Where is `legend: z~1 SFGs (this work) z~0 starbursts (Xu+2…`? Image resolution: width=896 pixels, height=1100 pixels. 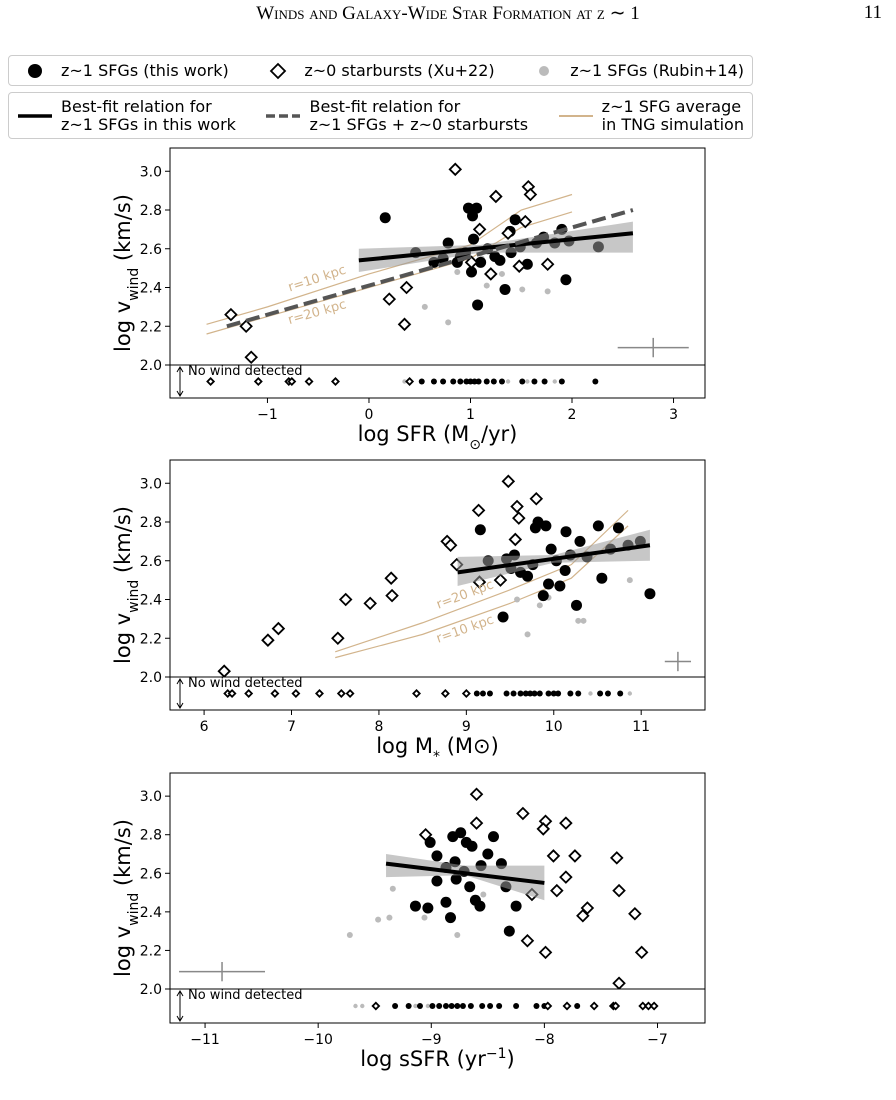
legend: z~1 SFGs (this work) z~0 starbursts (Xu+2… is located at coordinates (380, 70).